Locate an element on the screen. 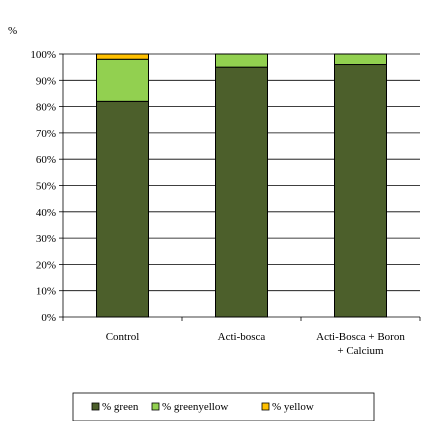 The image size is (445, 421). y-tick-label: 90% is located at coordinates (46, 81).